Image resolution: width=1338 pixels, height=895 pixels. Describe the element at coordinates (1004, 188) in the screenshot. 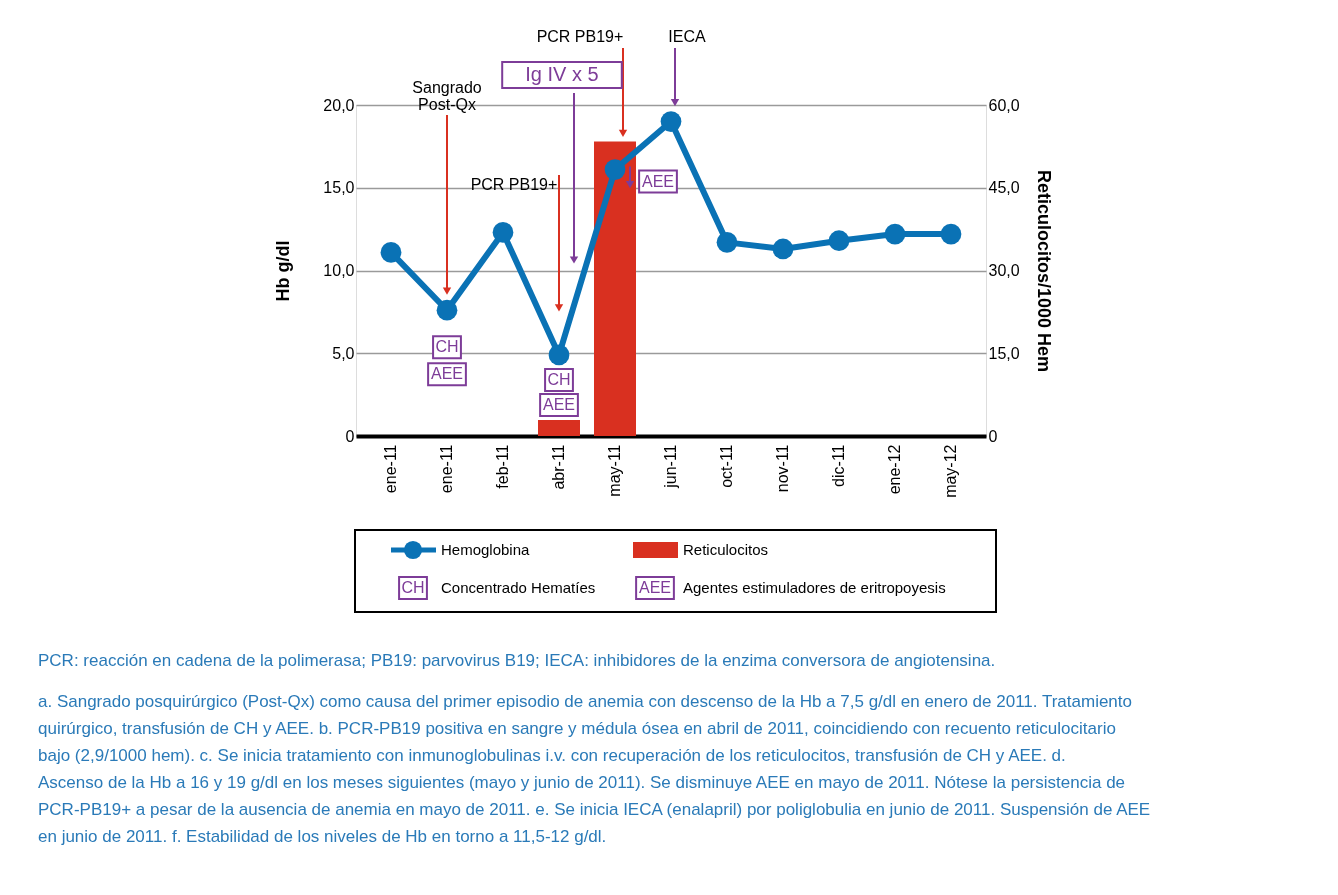

I see `y2-tick-label: 45,0` at that location.